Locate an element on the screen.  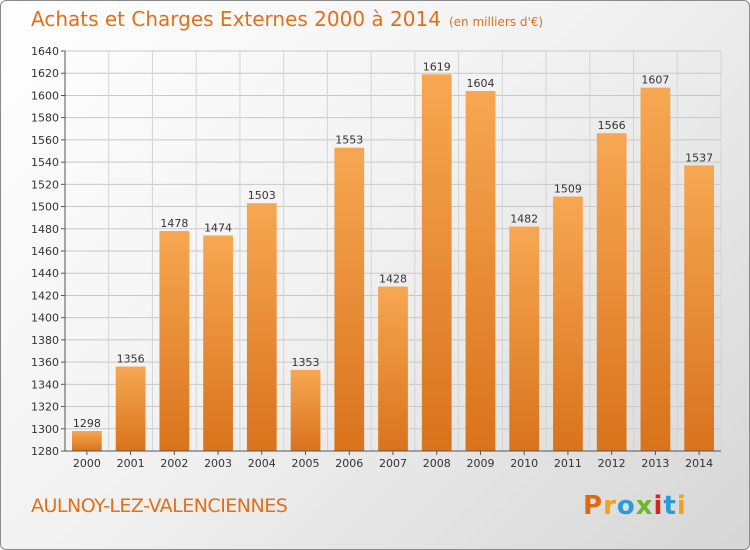
x-tick-label: 2011 is located at coordinates (568, 463).